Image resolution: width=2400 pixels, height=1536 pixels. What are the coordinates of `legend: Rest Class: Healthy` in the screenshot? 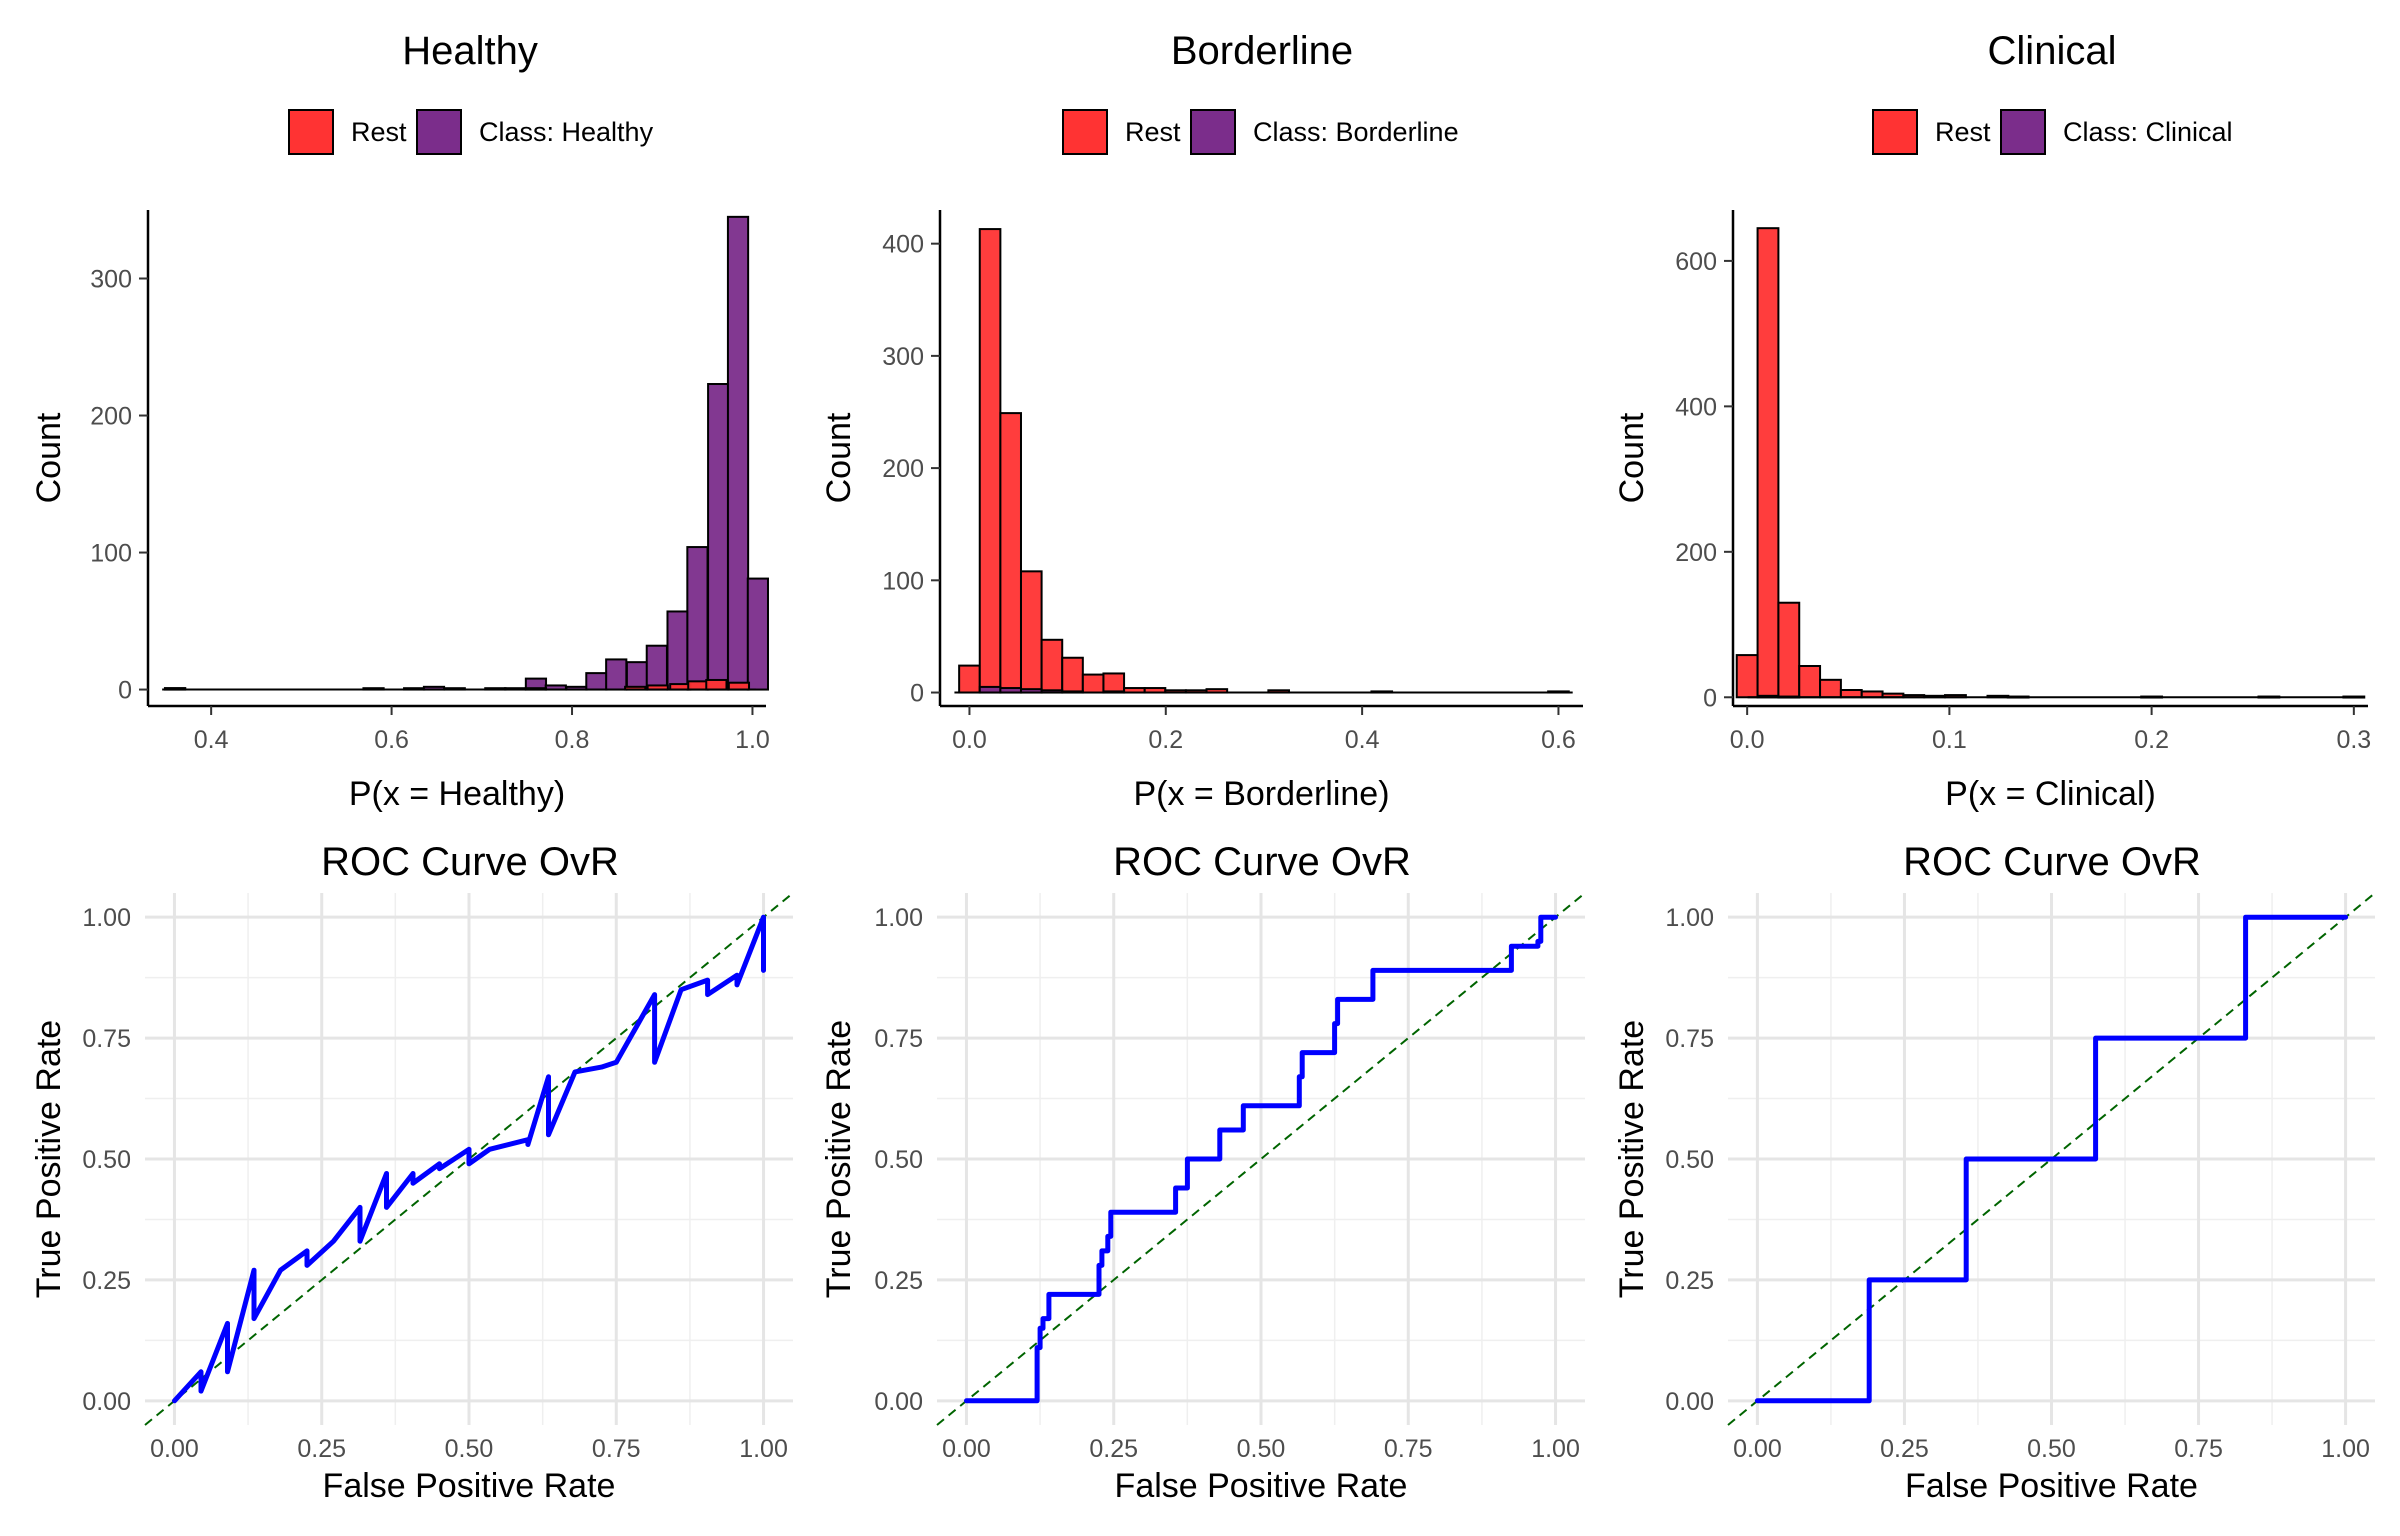 It's located at (471, 132).